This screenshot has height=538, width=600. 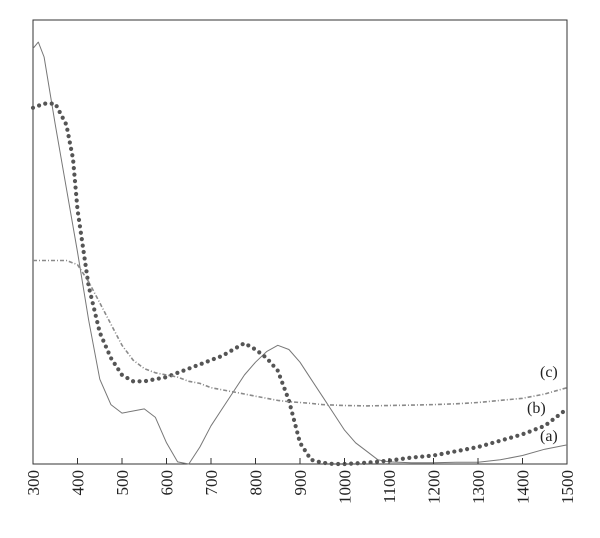 What do you see at coordinates (33, 483) in the screenshot?
I see `x-tick-label-0: 300` at bounding box center [33, 483].